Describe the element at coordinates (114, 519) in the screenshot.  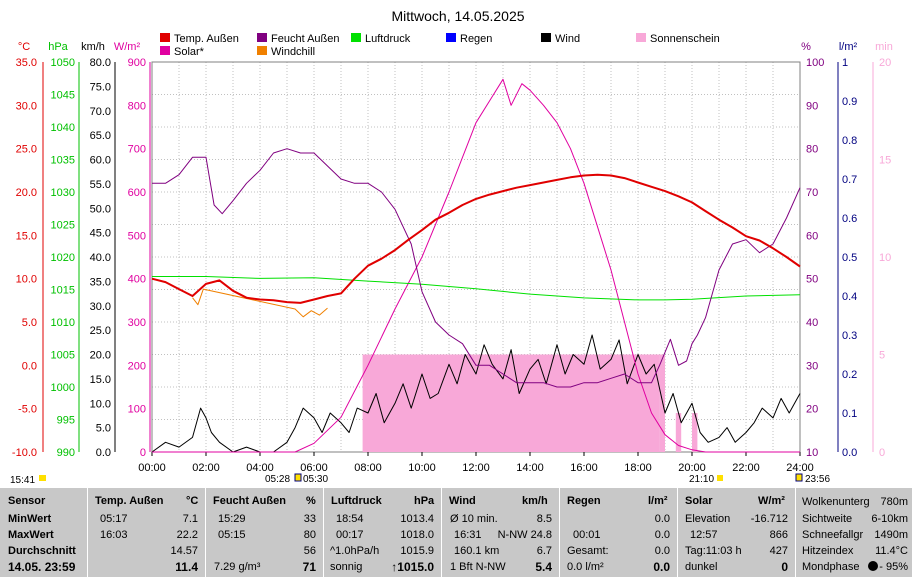
I see `temp-min-time: 05:17` at that location.